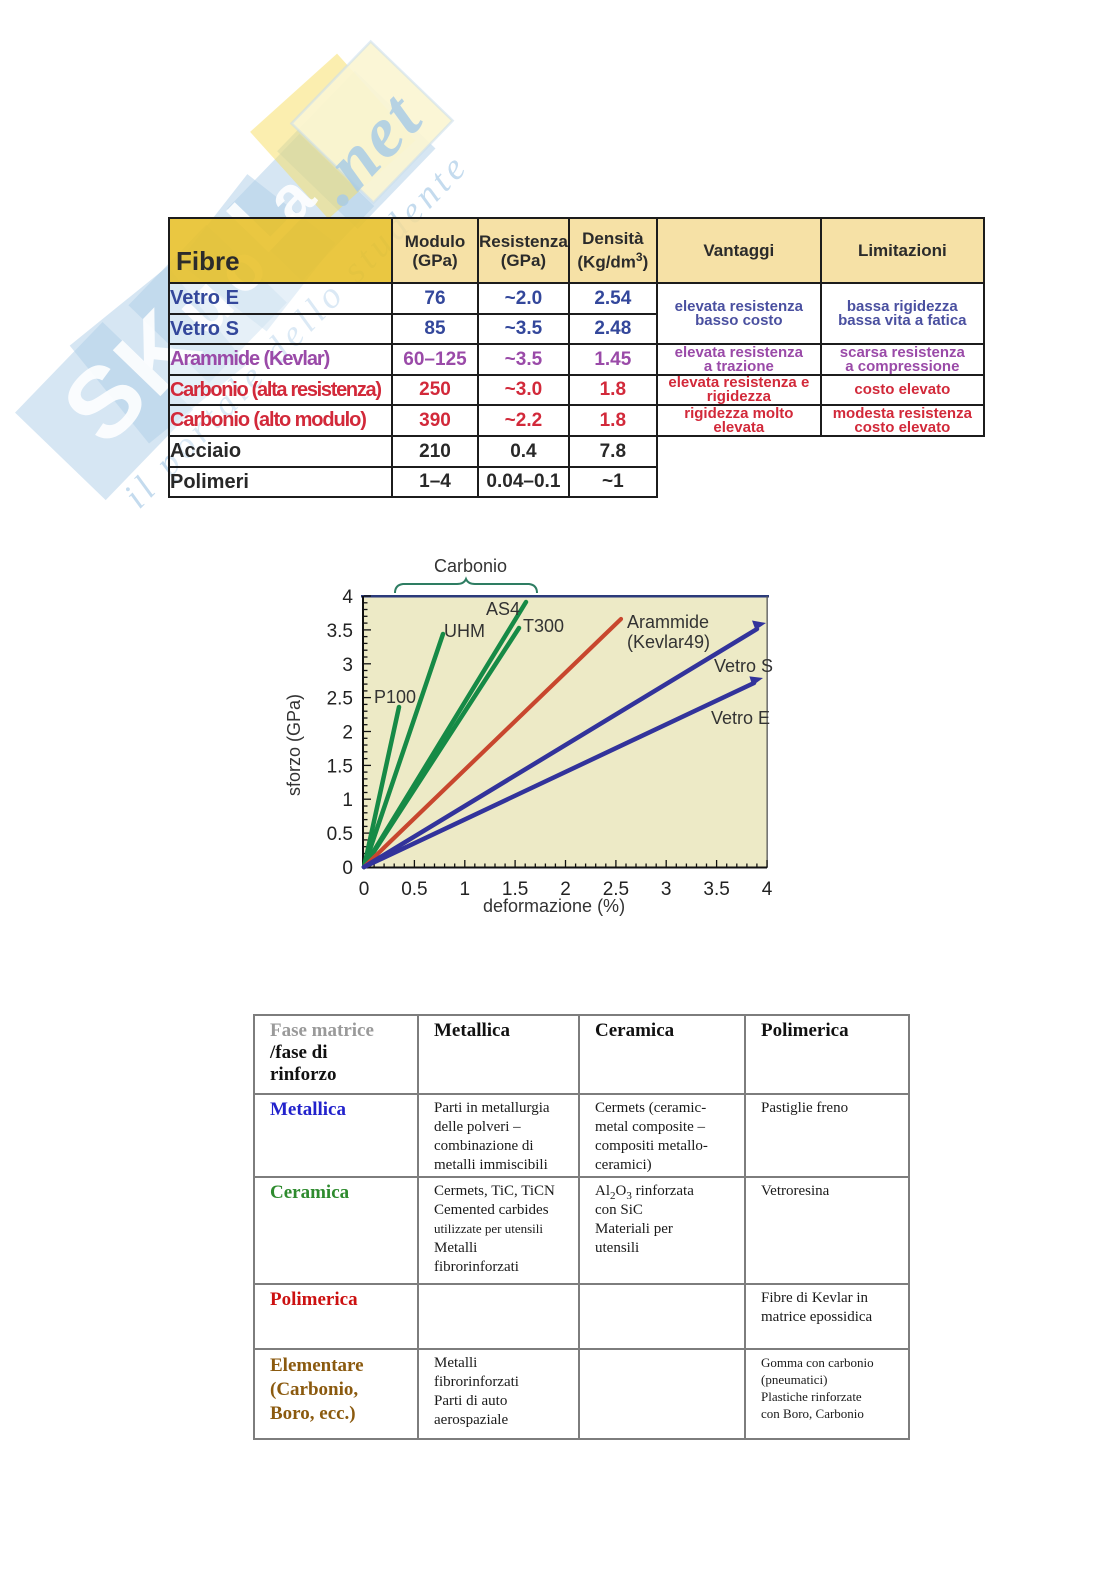 The height and width of the screenshot is (1579, 1116). What do you see at coordinates (294, 745) in the screenshot?
I see `svg-text: sforzo (GPa)` at bounding box center [294, 745].